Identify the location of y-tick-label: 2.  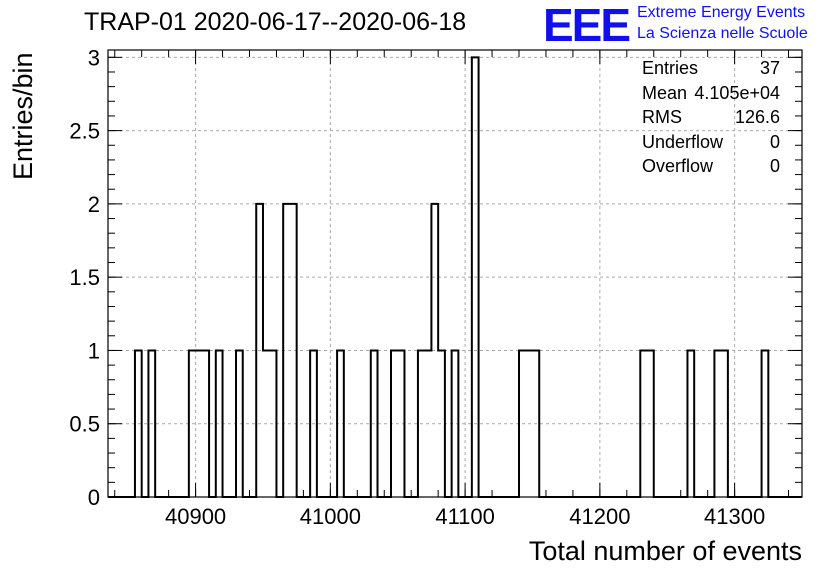
(94, 204).